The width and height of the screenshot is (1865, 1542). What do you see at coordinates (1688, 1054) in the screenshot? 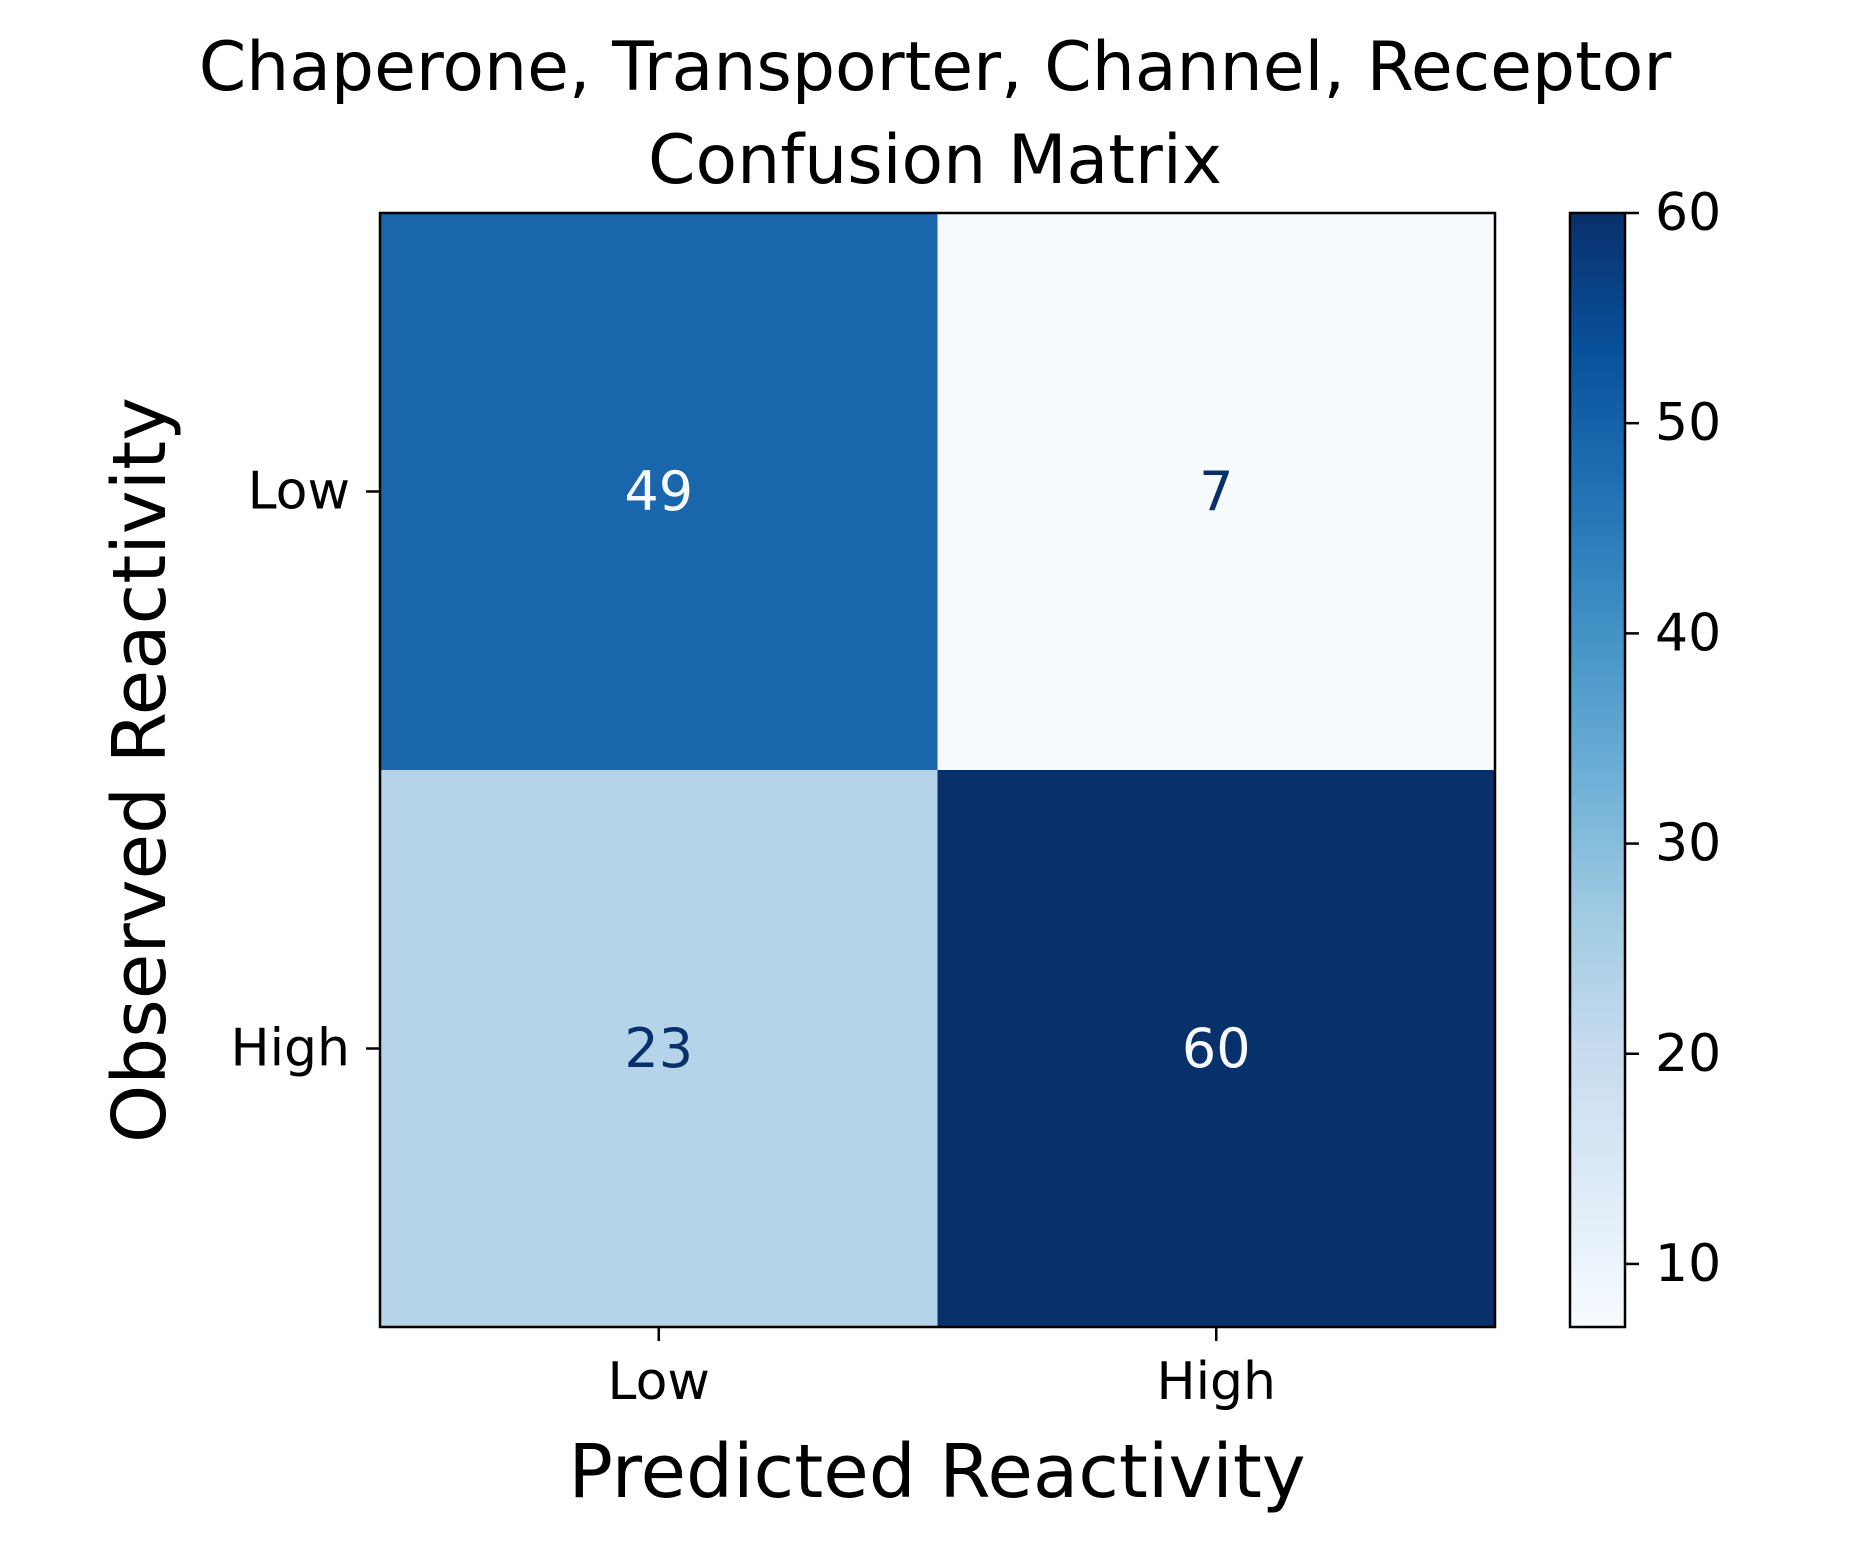
I see `colorbar-tick-label: 20` at bounding box center [1688, 1054].